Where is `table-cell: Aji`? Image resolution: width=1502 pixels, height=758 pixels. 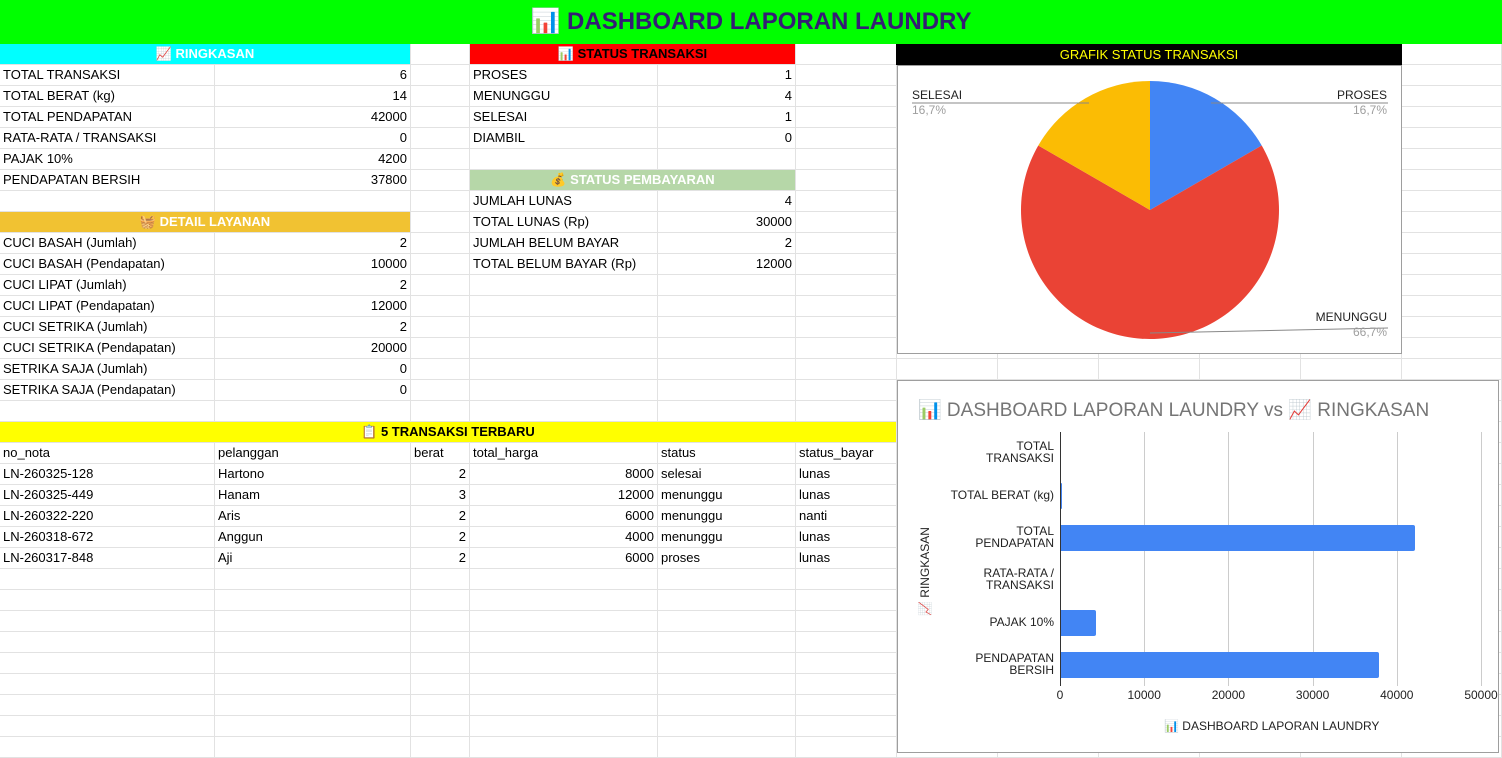 table-cell: Aji is located at coordinates (313, 558).